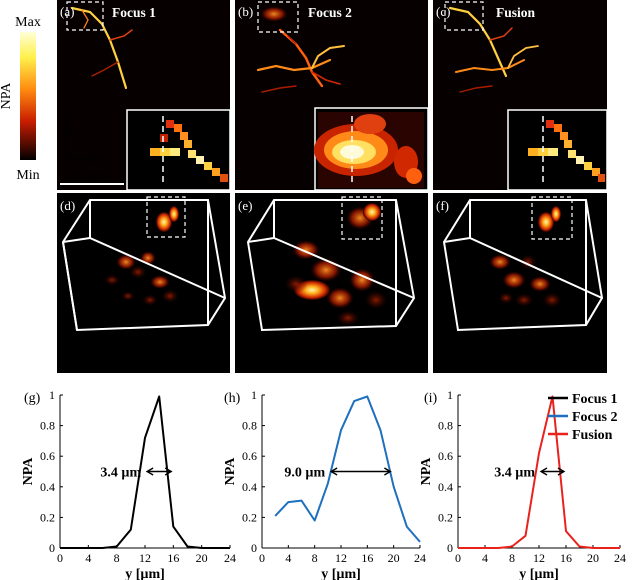 Image resolution: width=640 pixels, height=580 pixels. What do you see at coordinates (145, 573) in the screenshot?
I see `chart-g-x-label: y [µm]` at bounding box center [145, 573].